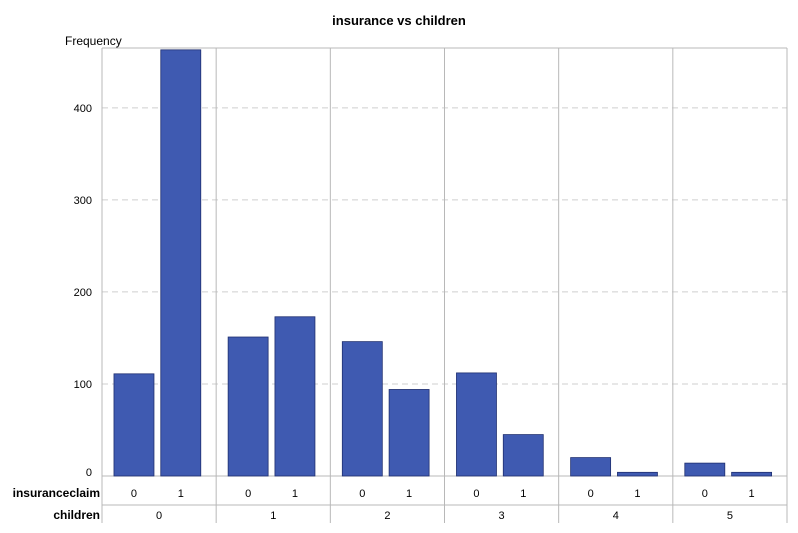  What do you see at coordinates (502, 516) in the screenshot?
I see `outer-category-label: 3` at bounding box center [502, 516].